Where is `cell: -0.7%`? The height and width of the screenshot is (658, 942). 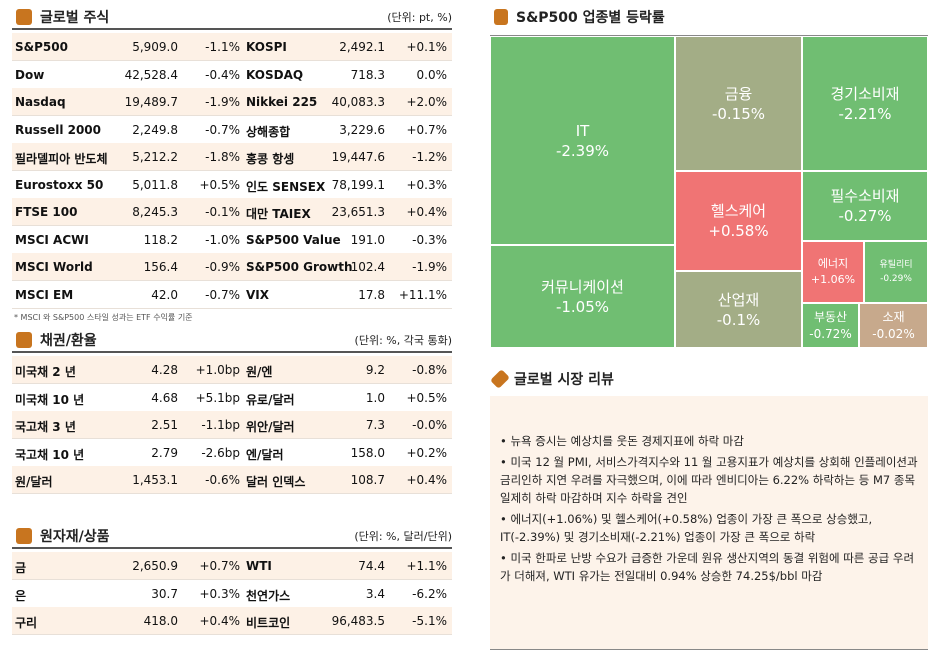 cell: -0.7% is located at coordinates (222, 129).